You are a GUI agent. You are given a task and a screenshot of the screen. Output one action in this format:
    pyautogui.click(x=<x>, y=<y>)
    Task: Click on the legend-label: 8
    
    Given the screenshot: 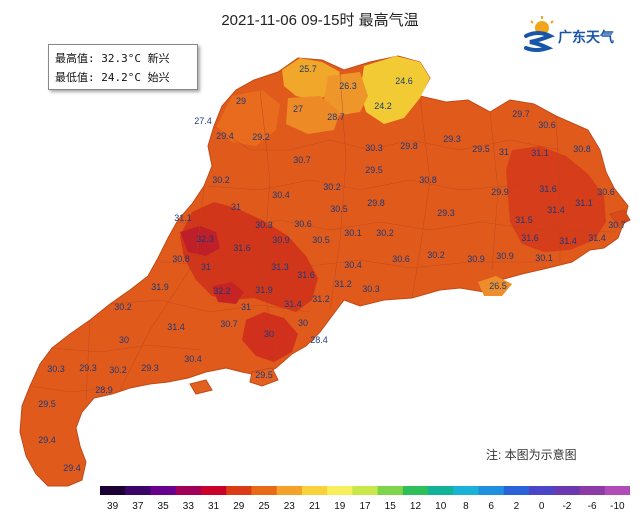 What is the action you would take?
    pyautogui.click(x=466, y=506)
    